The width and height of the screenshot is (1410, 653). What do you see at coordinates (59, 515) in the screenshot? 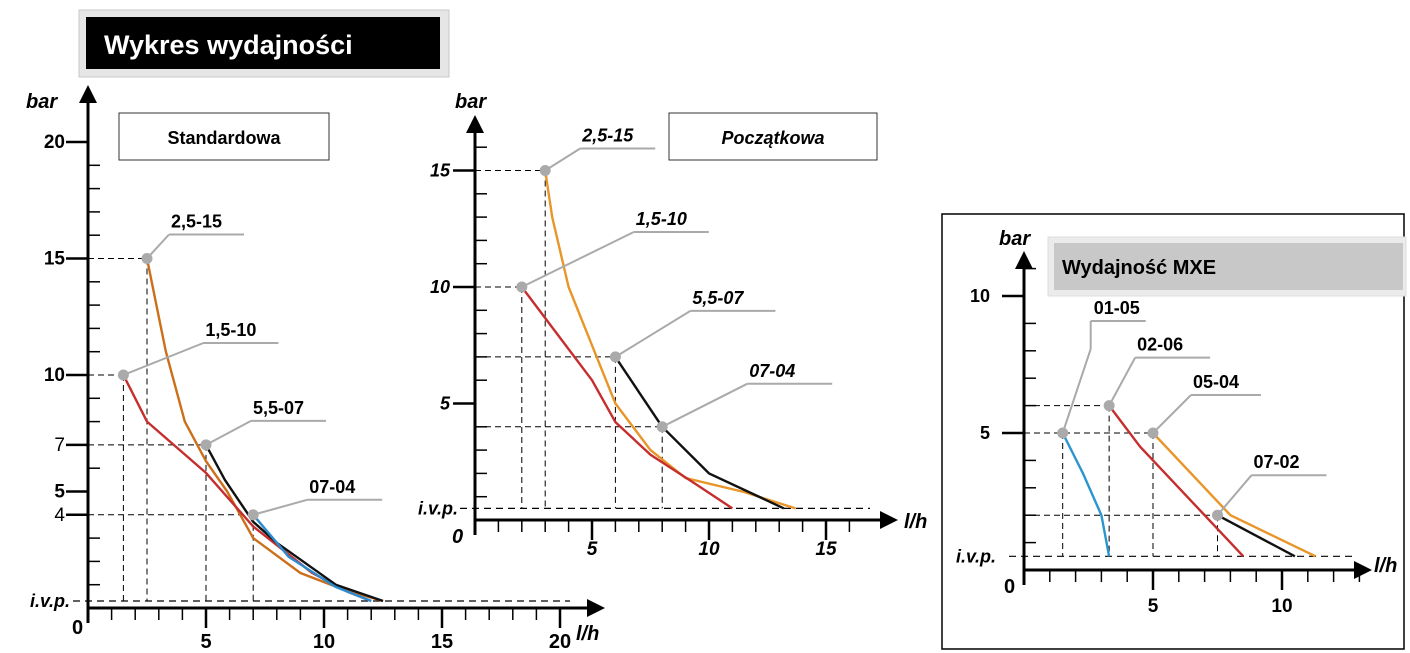
I see `y-tick-label: 4` at bounding box center [59, 515].